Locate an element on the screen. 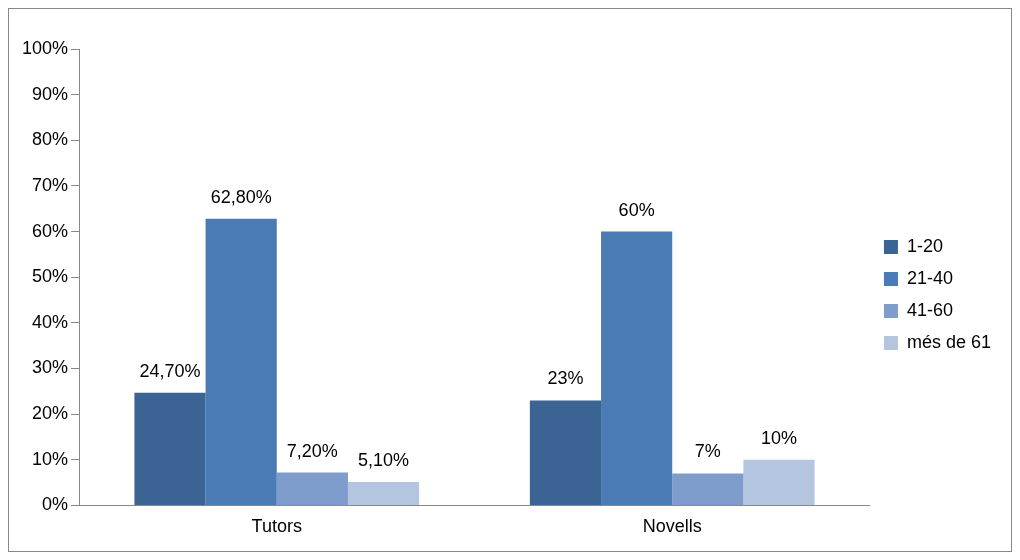 This screenshot has height=560, width=1020. data-label: 60% is located at coordinates (636, 209).